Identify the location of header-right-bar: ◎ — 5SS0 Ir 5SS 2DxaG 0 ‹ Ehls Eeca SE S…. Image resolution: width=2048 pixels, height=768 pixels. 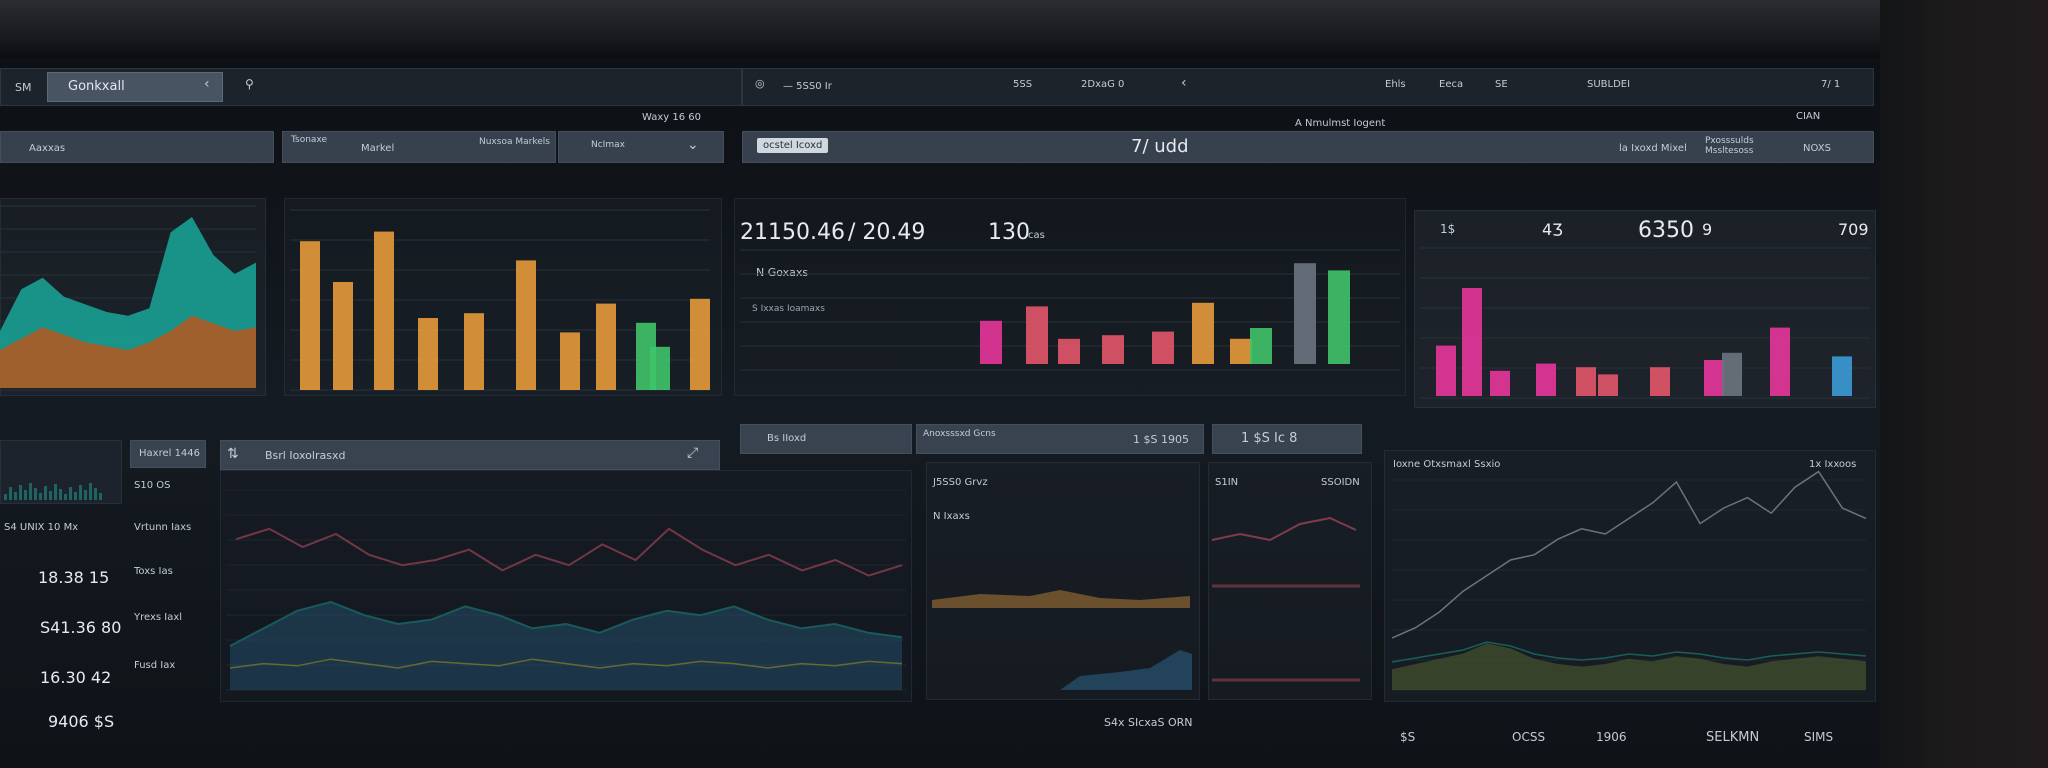
(1308, 87).